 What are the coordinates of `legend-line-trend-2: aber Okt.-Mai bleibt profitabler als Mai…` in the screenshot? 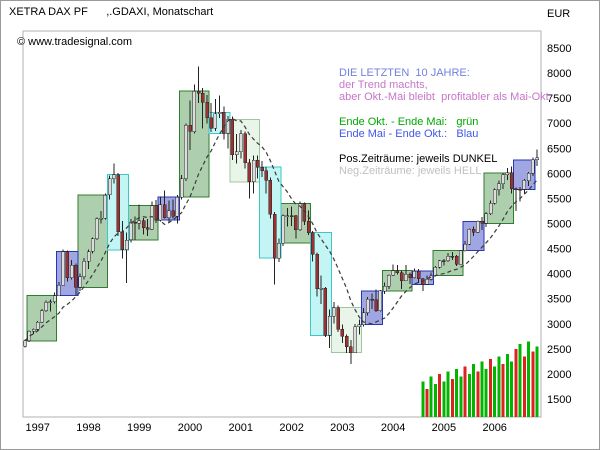 It's located at (445, 97).